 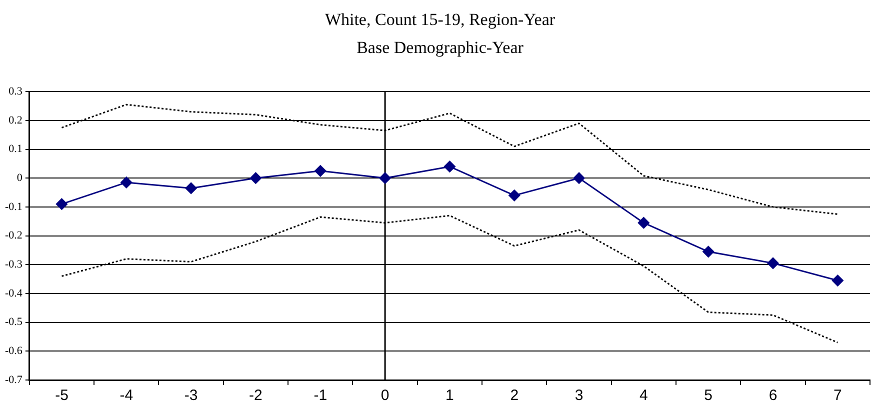 What do you see at coordinates (514, 395) in the screenshot?
I see `x-tick-label: 2` at bounding box center [514, 395].